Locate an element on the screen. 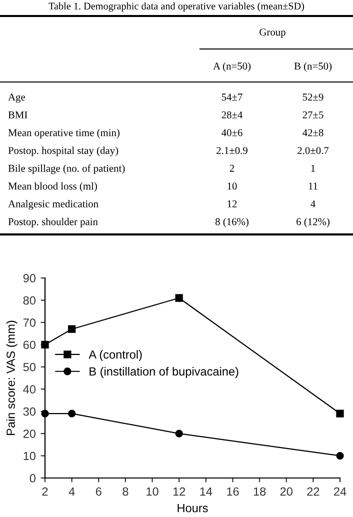 Image resolution: width=353 pixels, height=517 pixels. x-tick-label: 6 is located at coordinates (99, 491).